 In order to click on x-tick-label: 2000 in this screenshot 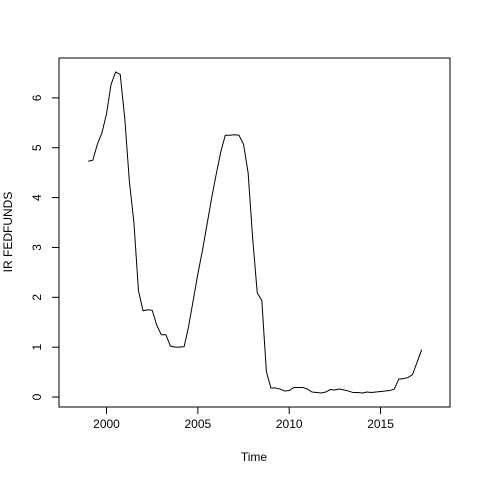, I will do `click(106, 424)`.